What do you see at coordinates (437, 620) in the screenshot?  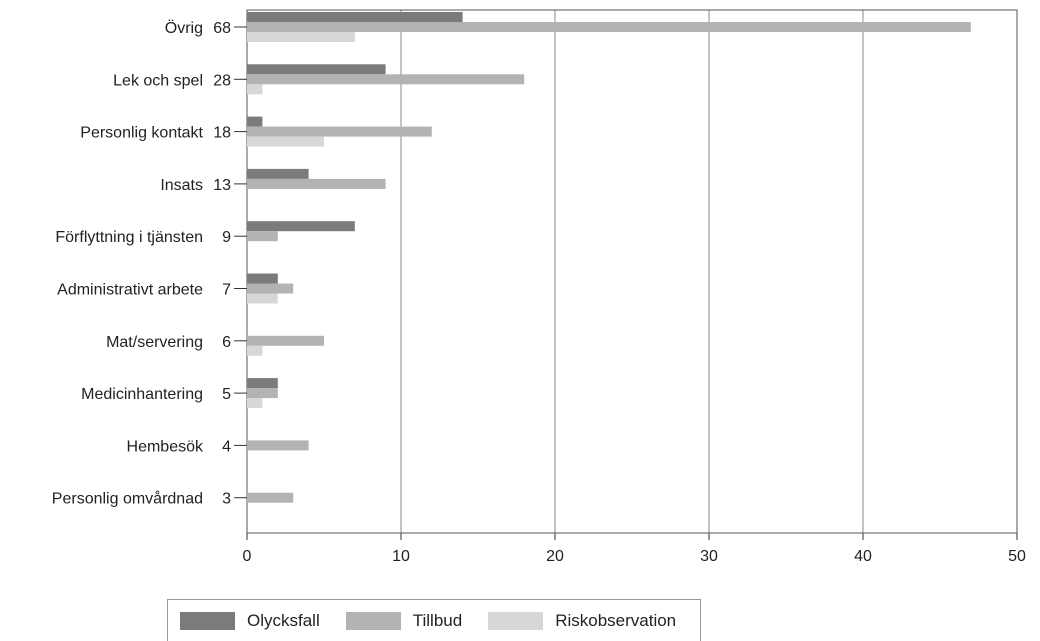 I see `legend-label-tillbud: Tillbud` at bounding box center [437, 620].